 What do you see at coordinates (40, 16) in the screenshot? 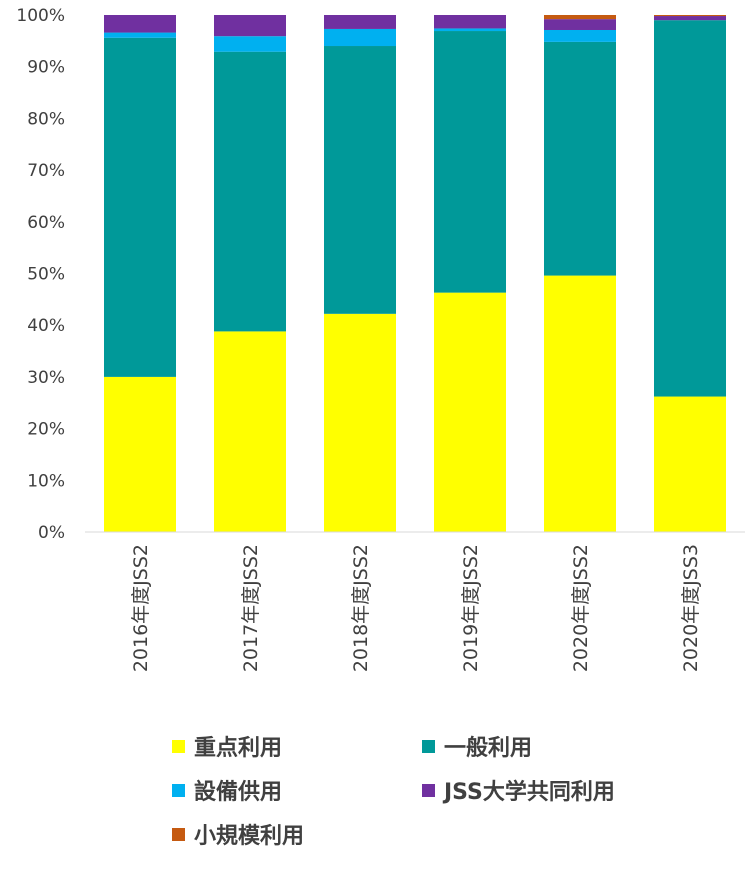
I see `y-tick-label: 100%` at bounding box center [40, 16].